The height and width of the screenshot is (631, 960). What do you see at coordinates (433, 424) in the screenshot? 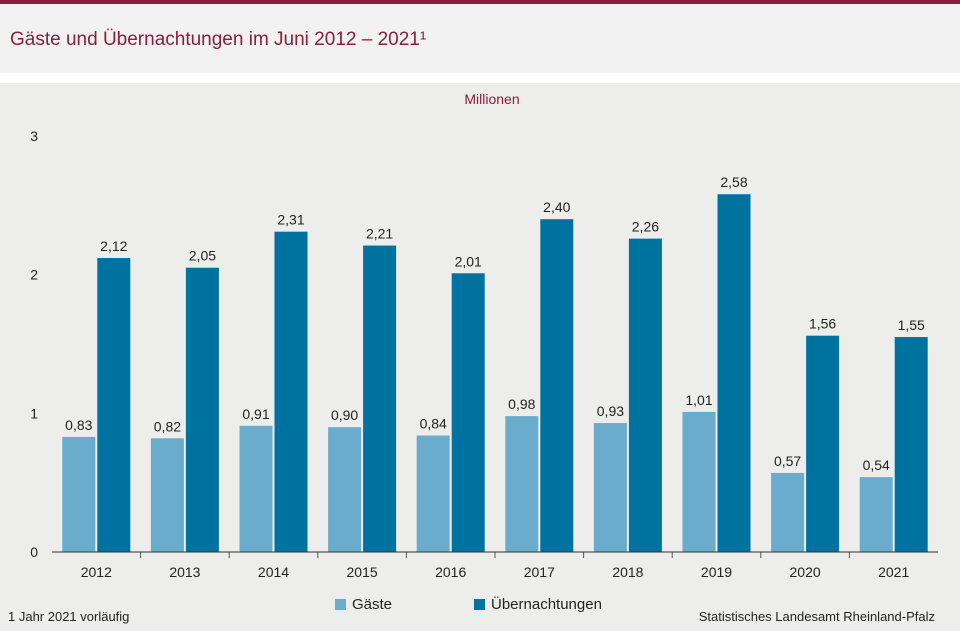
I see `data-label-gaeste: 0,84` at bounding box center [433, 424].